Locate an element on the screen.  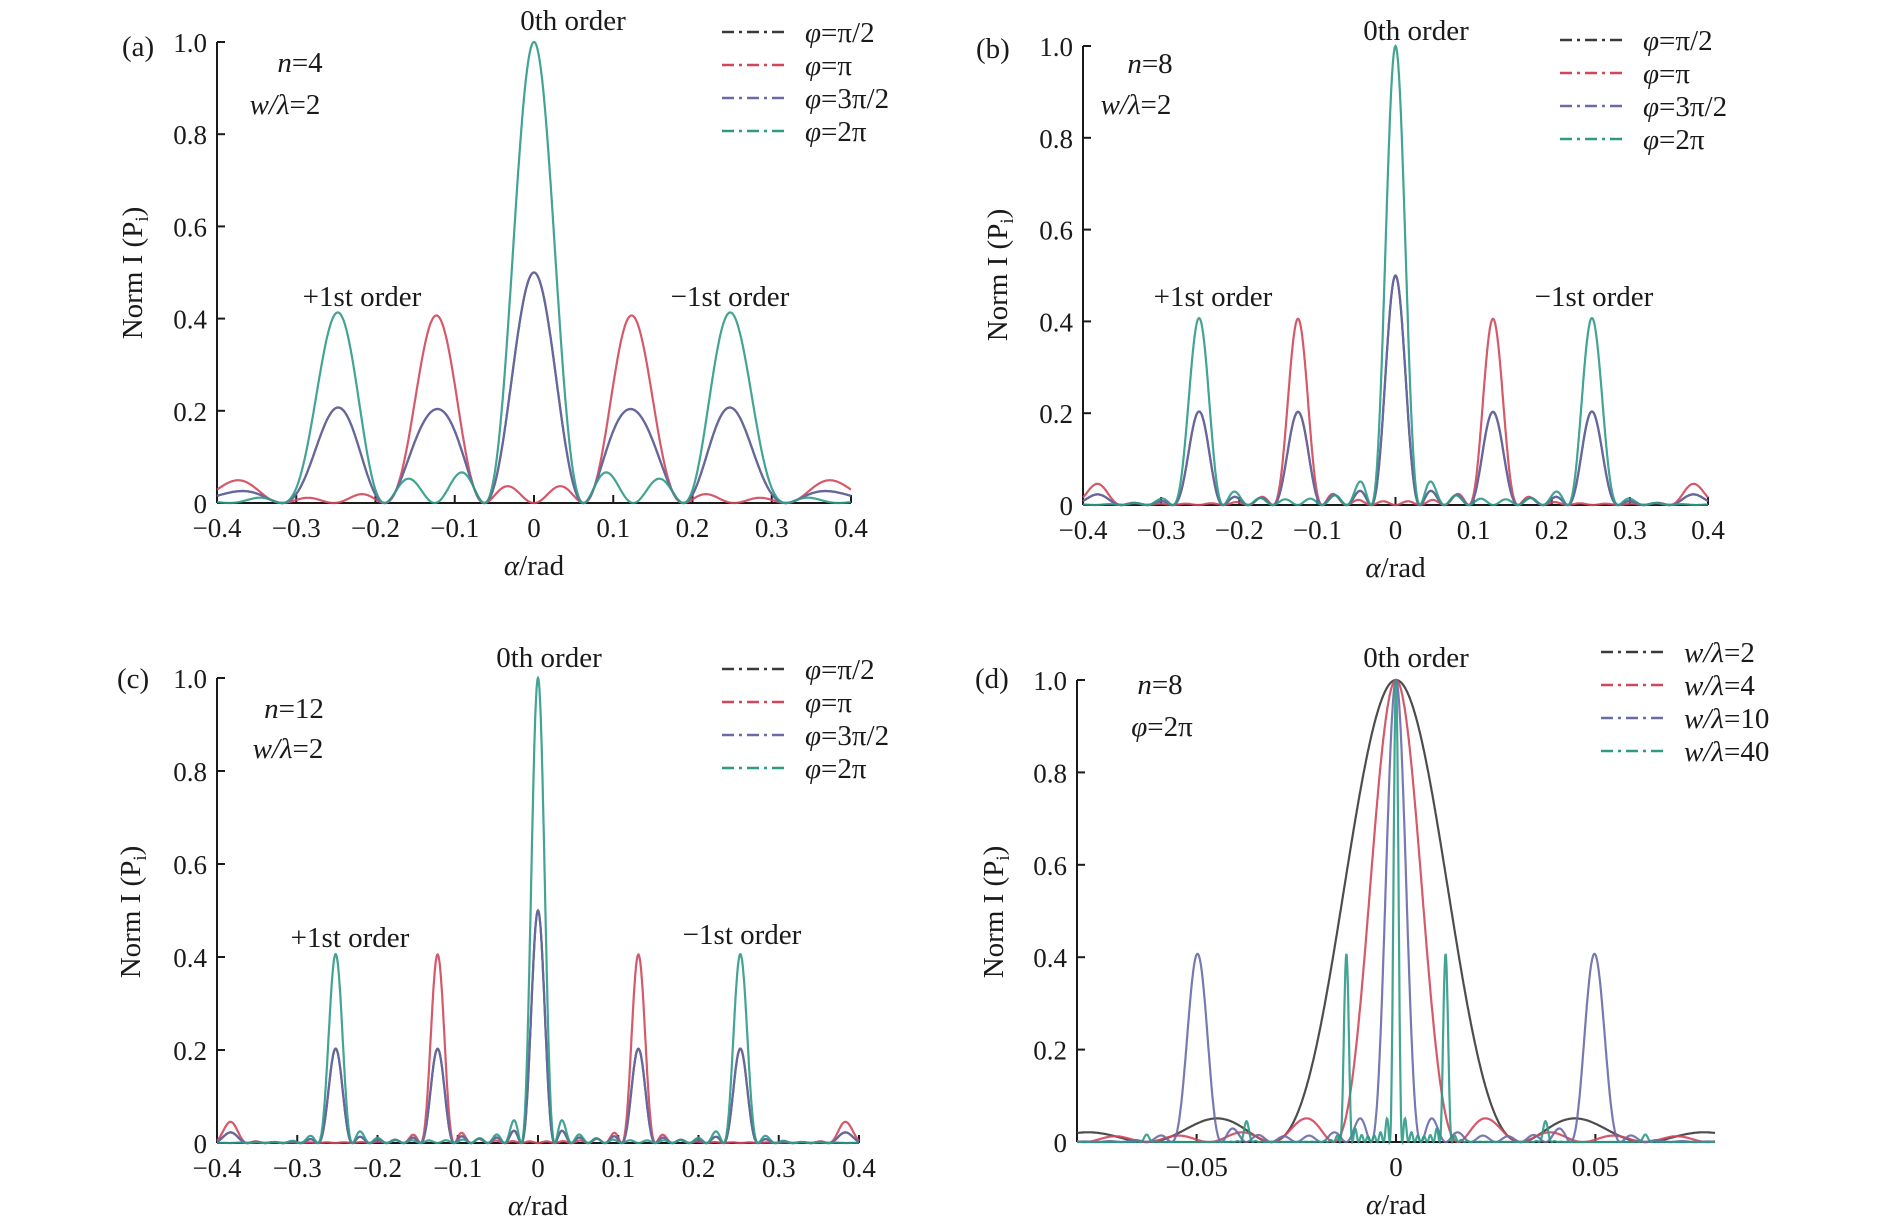
x-tick-label: 0.05 is located at coordinates (1595, 1167).